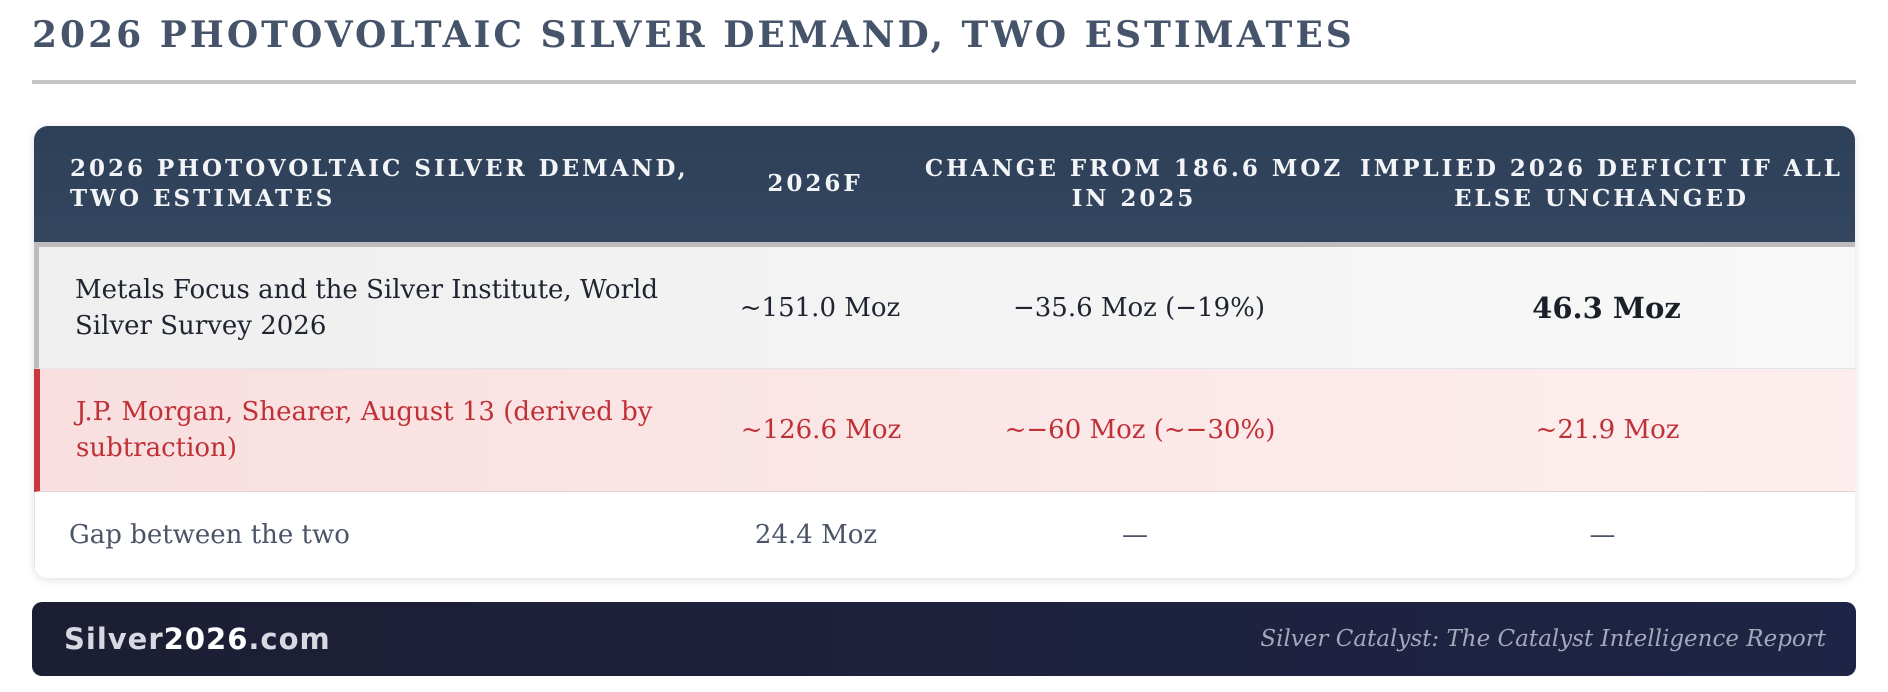  Describe the element at coordinates (820, 307) in the screenshot. I see `cell-2026f: ~151.0 Moz` at that location.